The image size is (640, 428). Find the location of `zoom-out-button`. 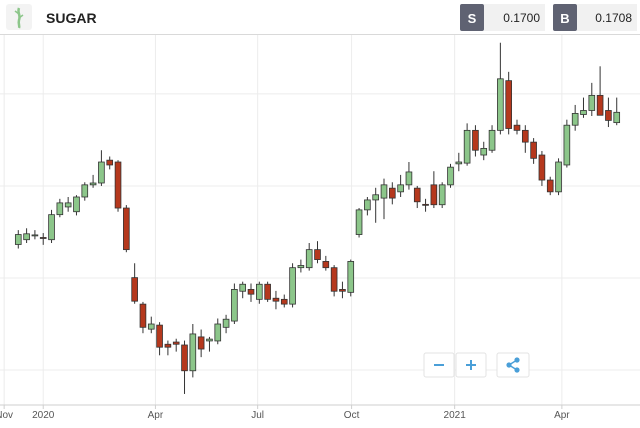

zoom-out-button is located at coordinates (439, 365).